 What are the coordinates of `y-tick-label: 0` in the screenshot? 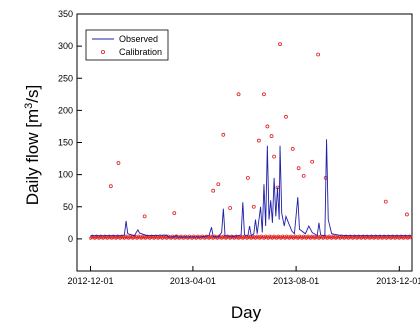 It's located at (70, 239).